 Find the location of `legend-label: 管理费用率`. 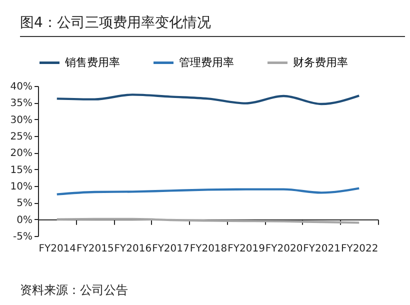

legend-label: 管理费用率 is located at coordinates (206, 62).